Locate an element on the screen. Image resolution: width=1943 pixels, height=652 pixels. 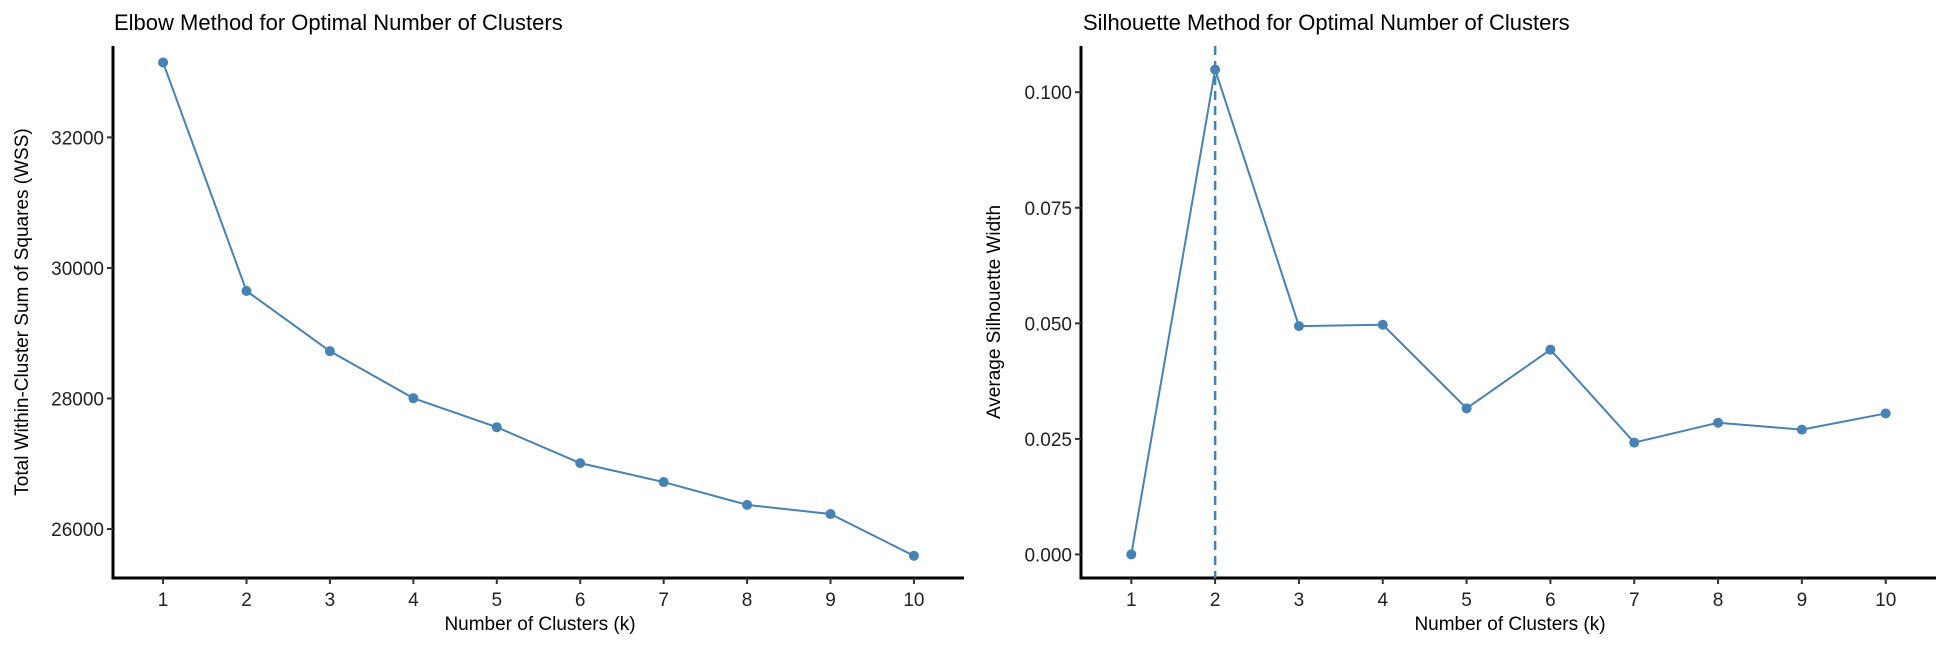
elbow-x-axis-title: Number of Clusters (k) is located at coordinates (539, 624).